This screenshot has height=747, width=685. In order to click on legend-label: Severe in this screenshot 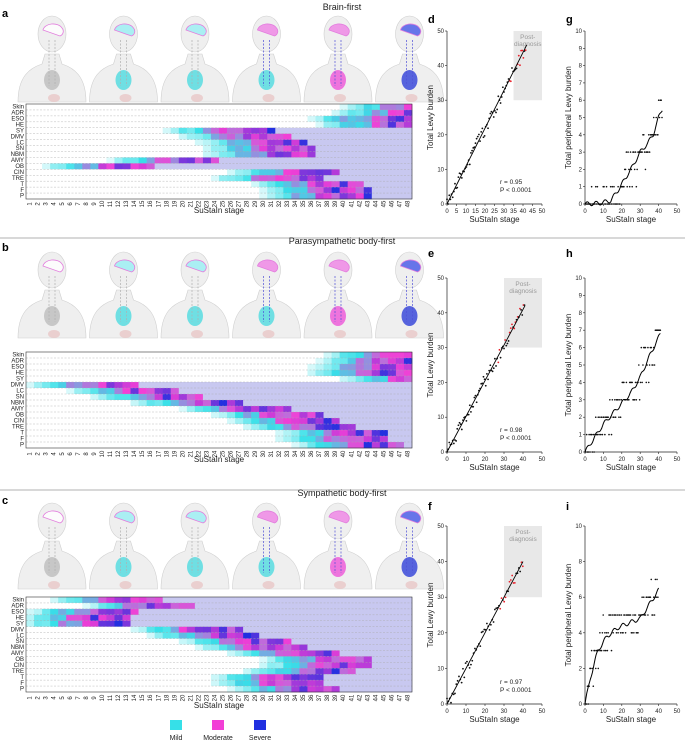, I will do `click(260, 738)`.